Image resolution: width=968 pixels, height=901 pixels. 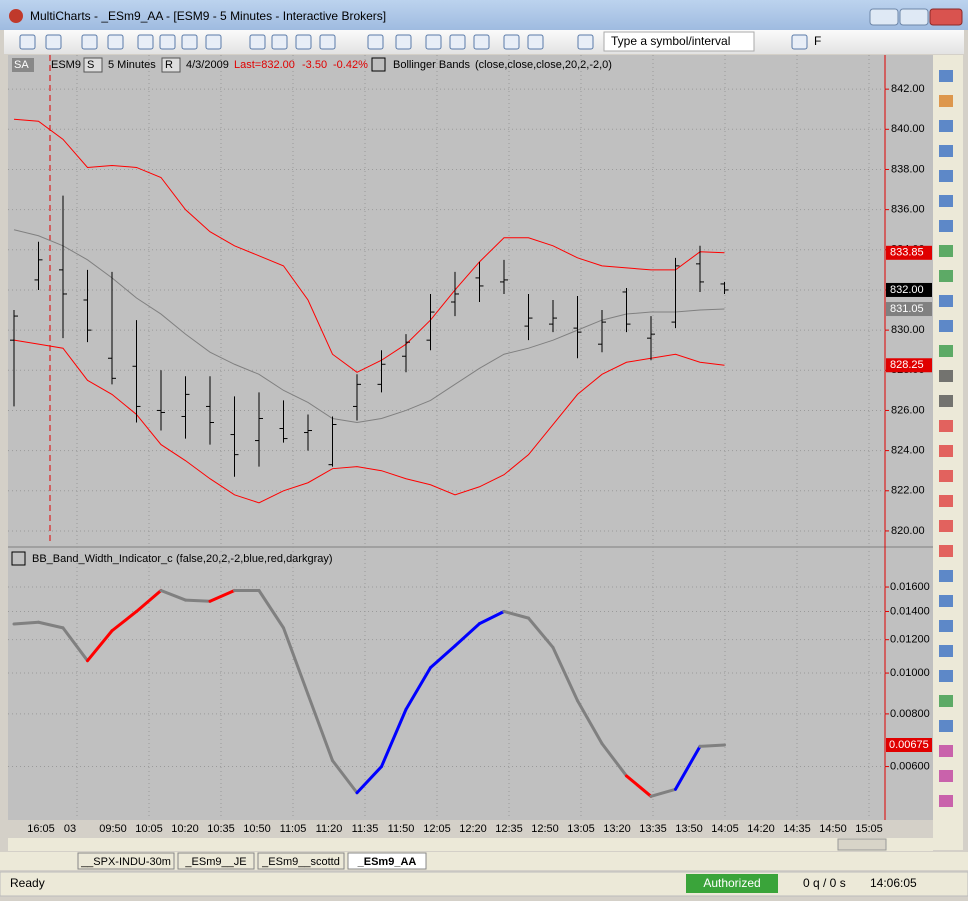 I want to click on x-tick-label: 09:50, so click(x=113, y=829).